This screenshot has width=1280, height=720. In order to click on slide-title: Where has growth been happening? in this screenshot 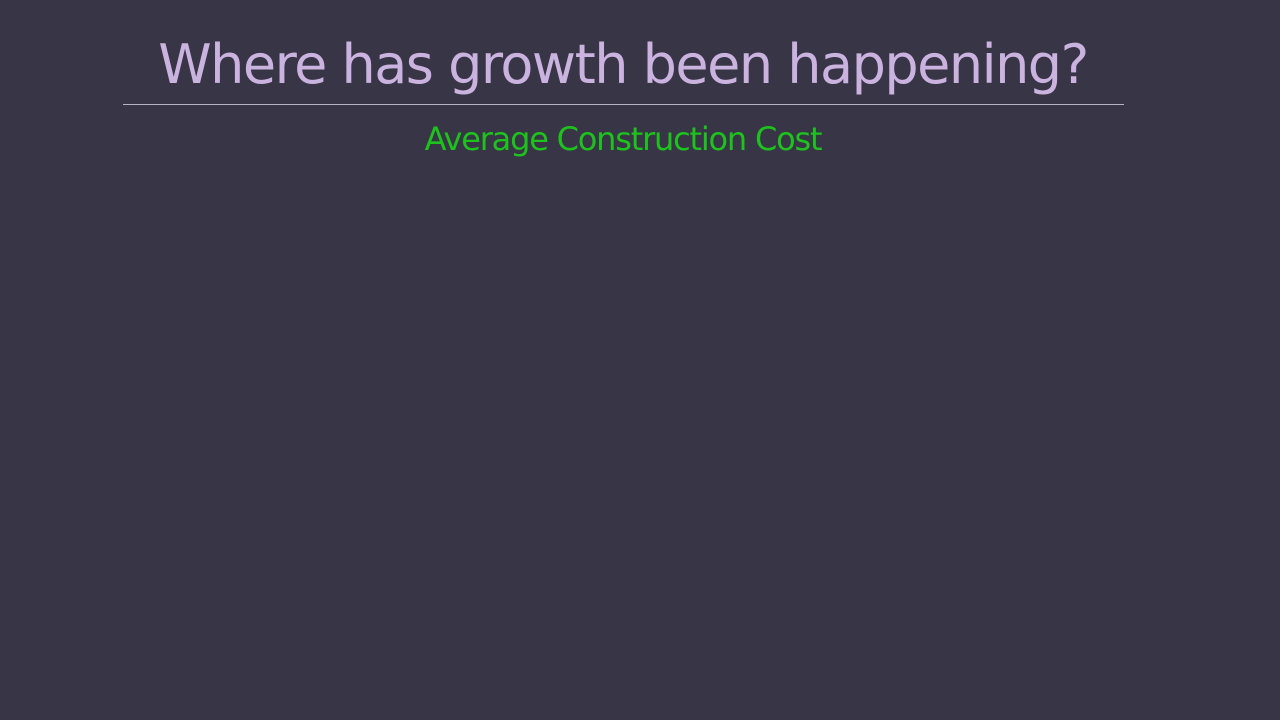, I will do `click(623, 64)`.